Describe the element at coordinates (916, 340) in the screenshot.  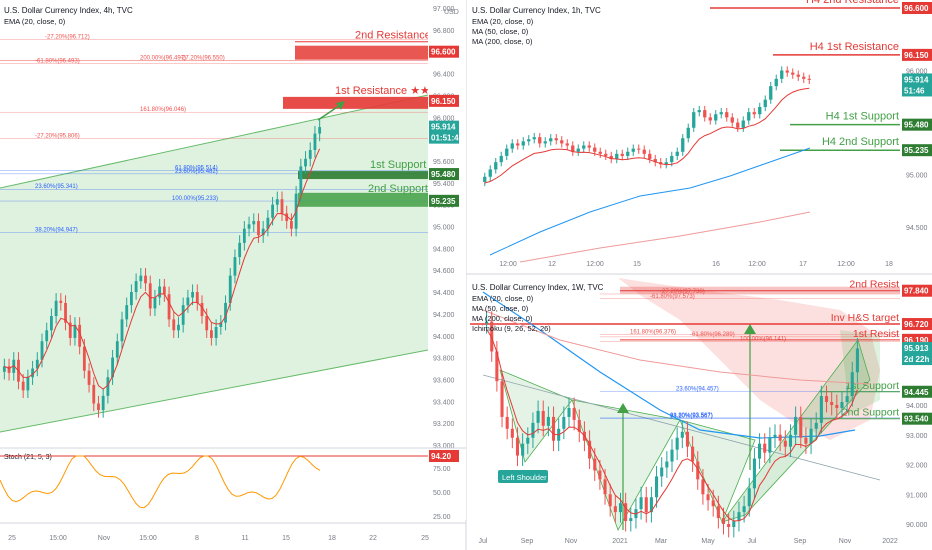
I see `tag-1st-resist-1w: 96.190` at that location.